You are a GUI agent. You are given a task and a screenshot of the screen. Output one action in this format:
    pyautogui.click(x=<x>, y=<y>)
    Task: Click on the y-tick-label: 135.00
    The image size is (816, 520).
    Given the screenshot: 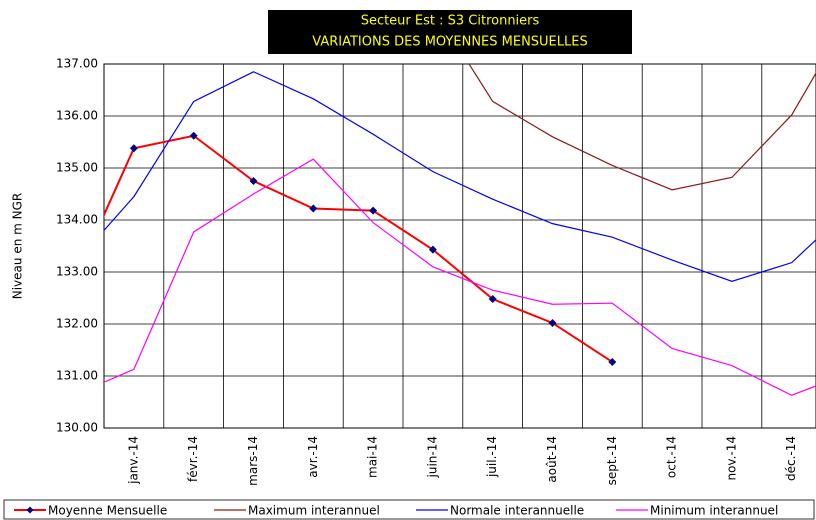 What is the action you would take?
    pyautogui.click(x=77, y=168)
    